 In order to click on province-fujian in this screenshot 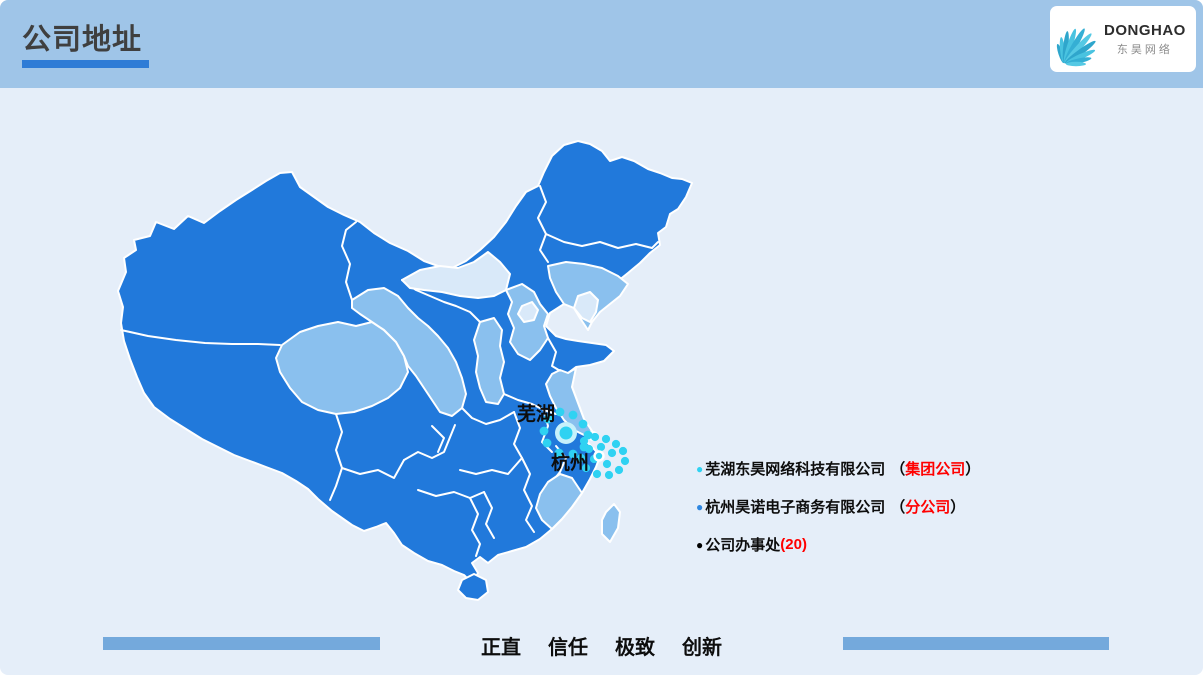, I will do `click(559, 501)`.